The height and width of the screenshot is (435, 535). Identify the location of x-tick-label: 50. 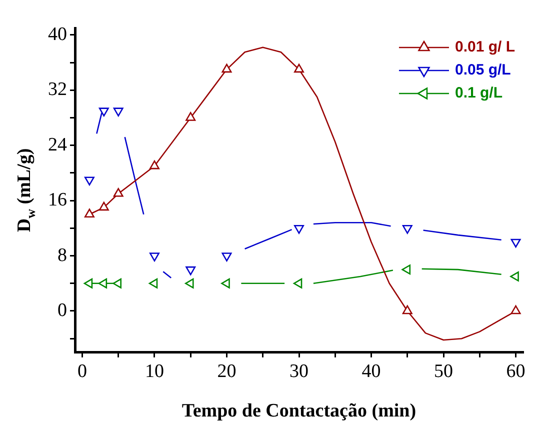
(444, 371).